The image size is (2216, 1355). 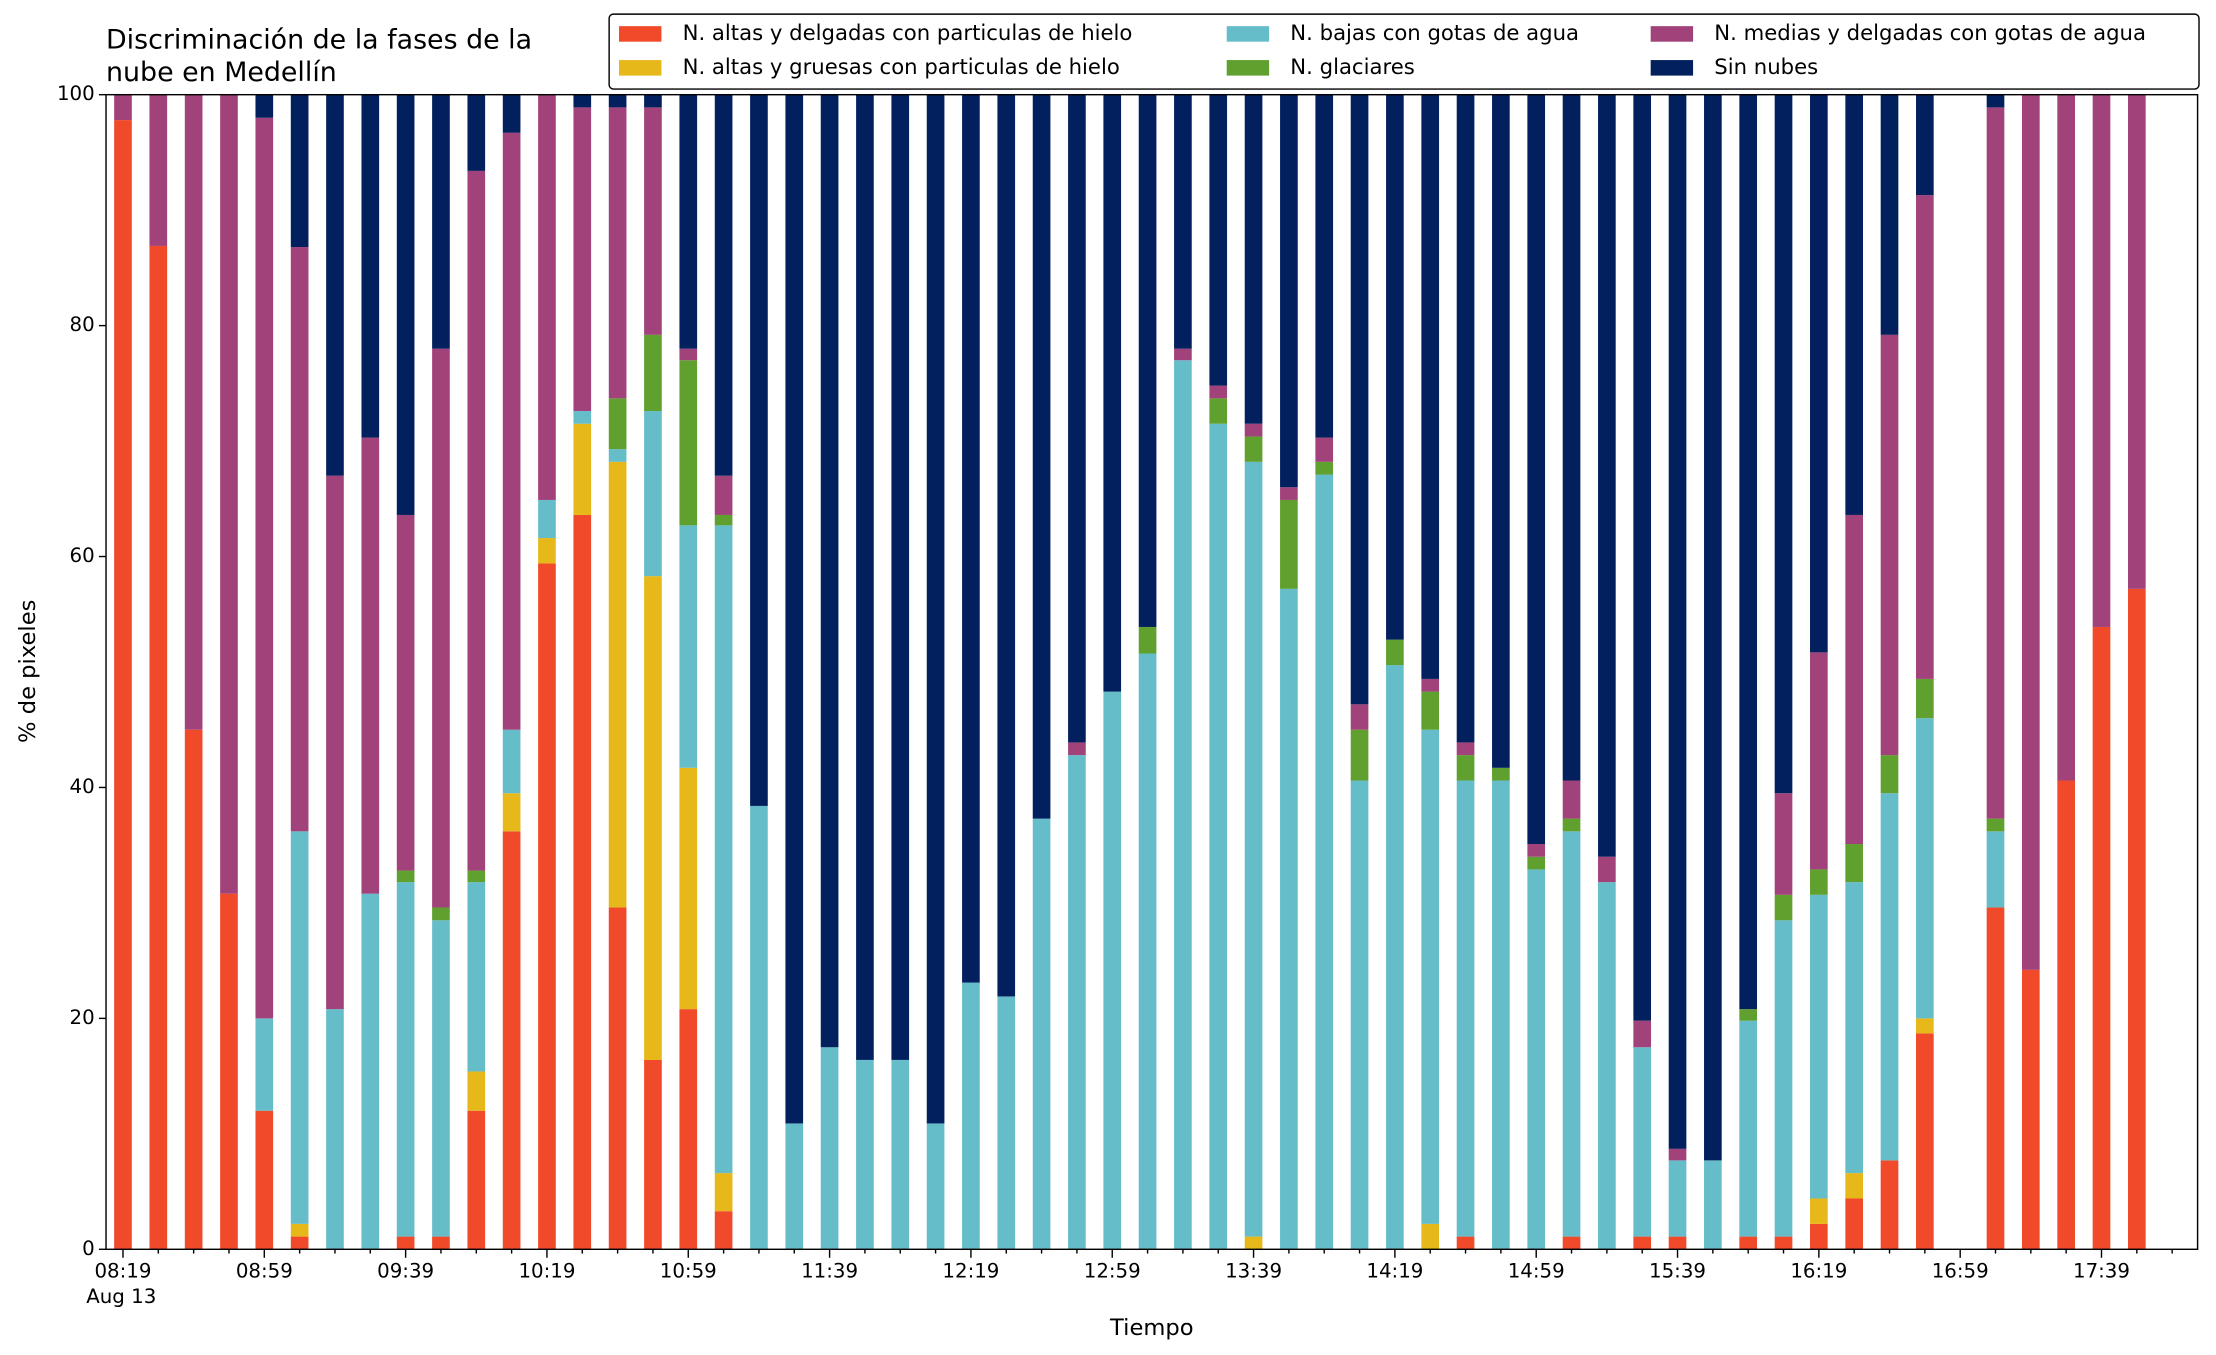 I want to click on y-tick-label: 20, so click(x=82, y=1017).